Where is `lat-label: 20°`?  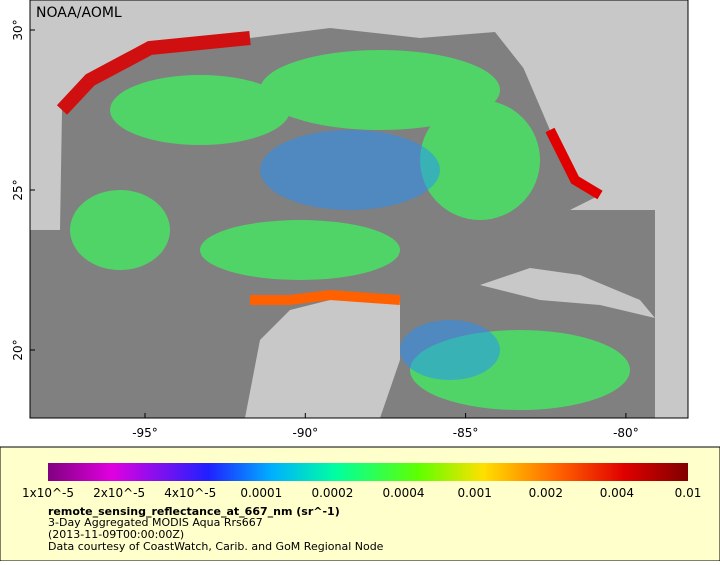
lat-label: 20° is located at coordinates (18, 349).